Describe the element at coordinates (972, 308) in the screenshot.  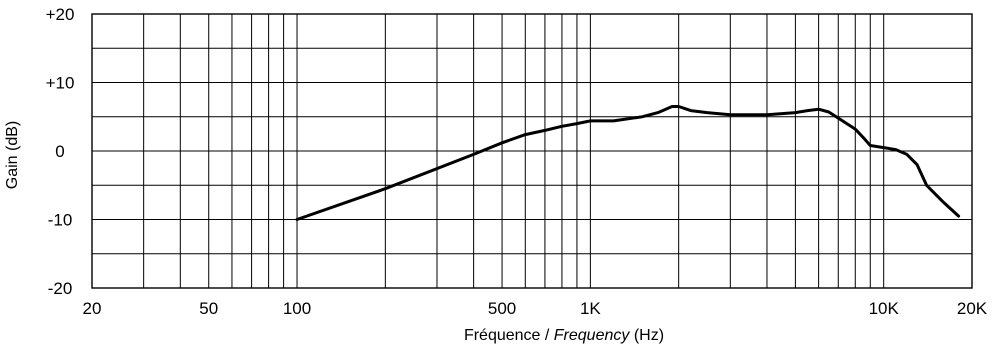
I see `x-tick-label: 20K` at that location.